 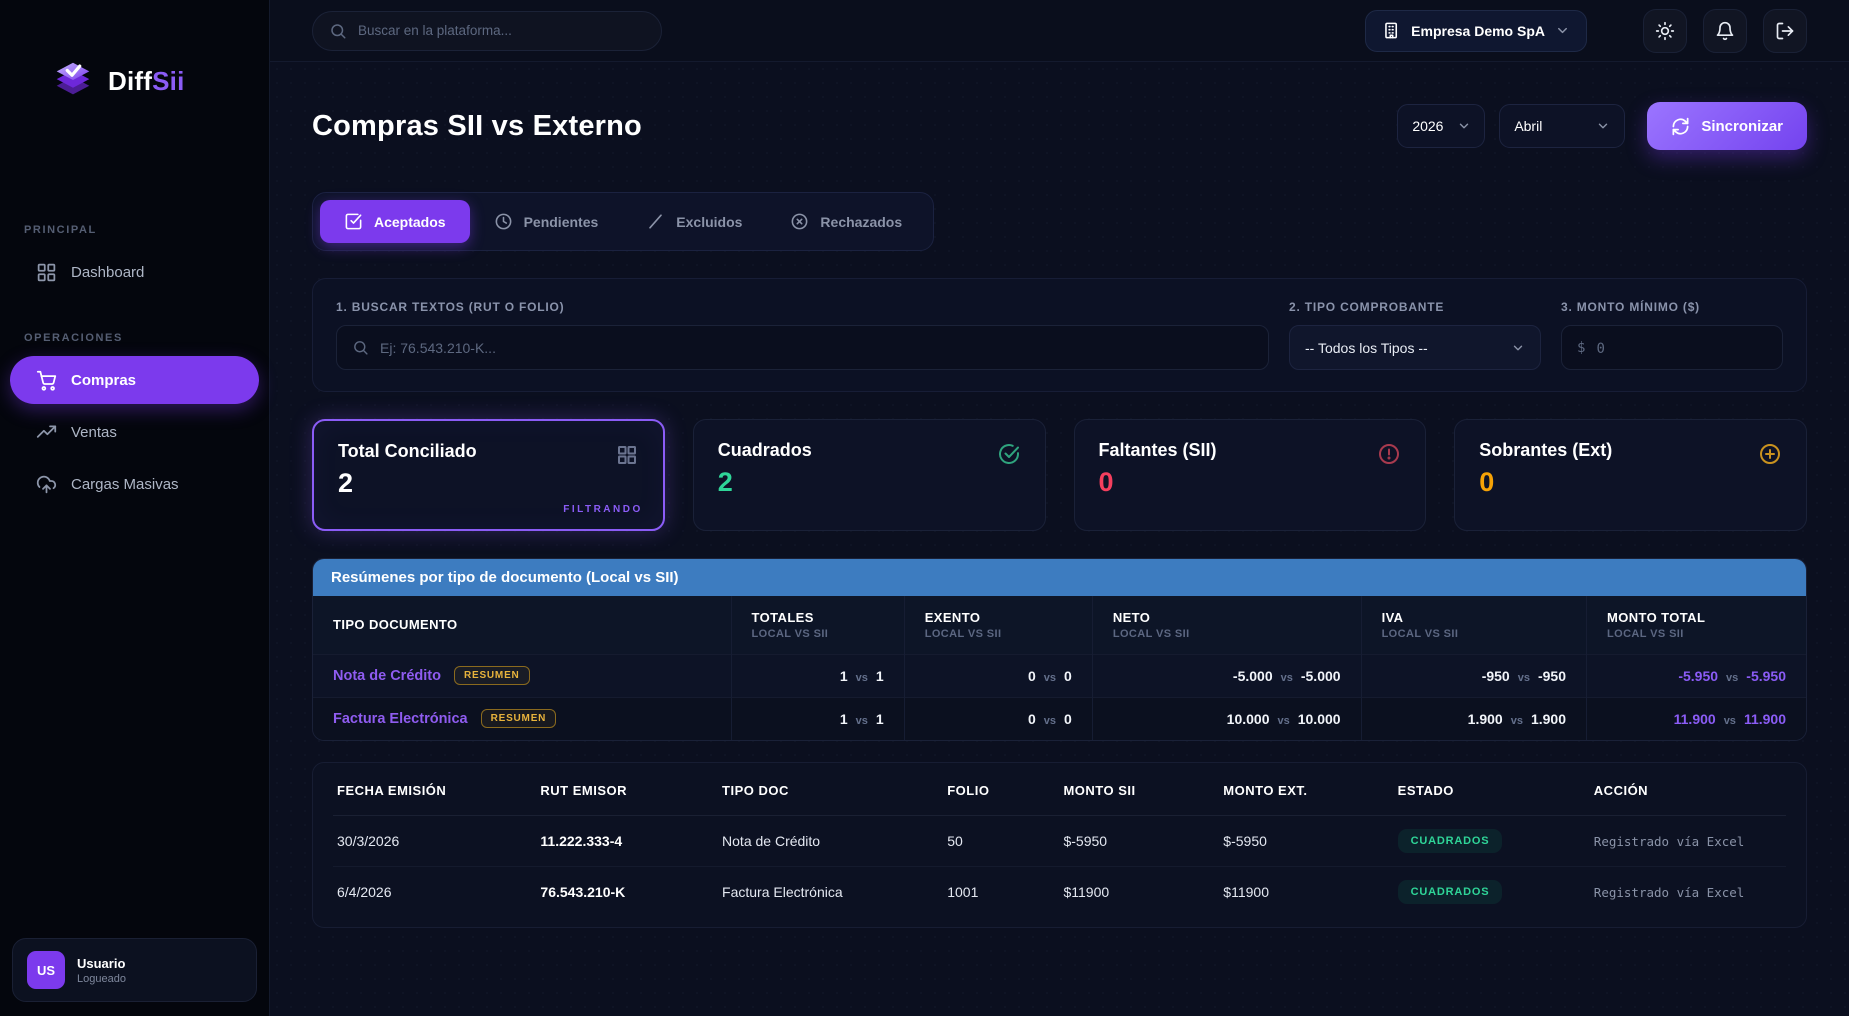 What do you see at coordinates (1059, 31) in the screenshot?
I see `topbar: Empresa Demo SpA` at bounding box center [1059, 31].